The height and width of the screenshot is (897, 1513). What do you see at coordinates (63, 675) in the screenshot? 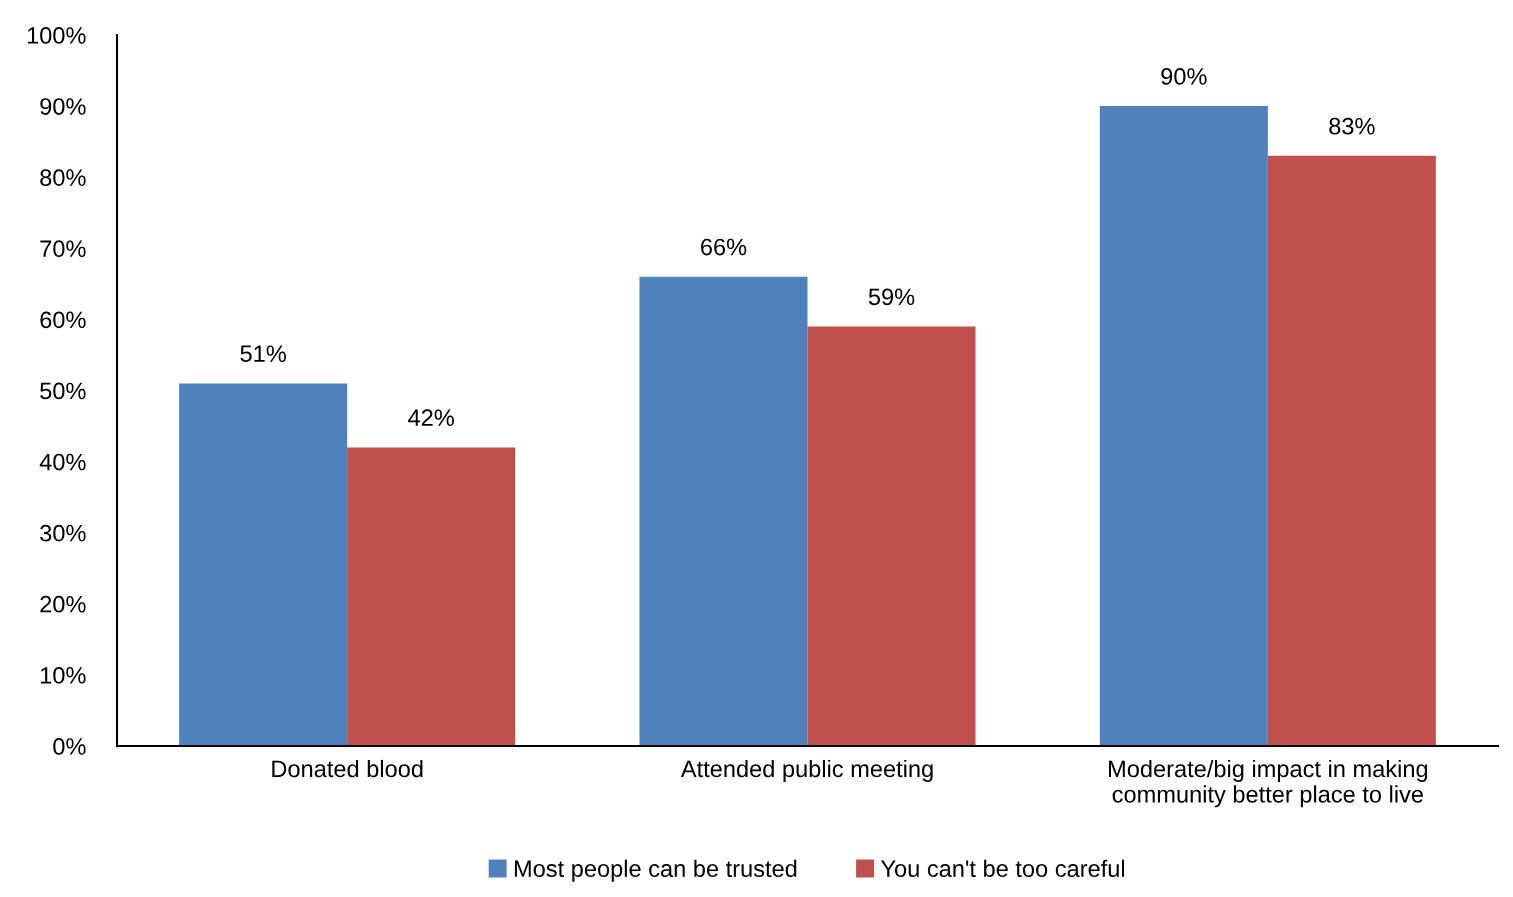
I see `y-tick-label: 10%` at bounding box center [63, 675].